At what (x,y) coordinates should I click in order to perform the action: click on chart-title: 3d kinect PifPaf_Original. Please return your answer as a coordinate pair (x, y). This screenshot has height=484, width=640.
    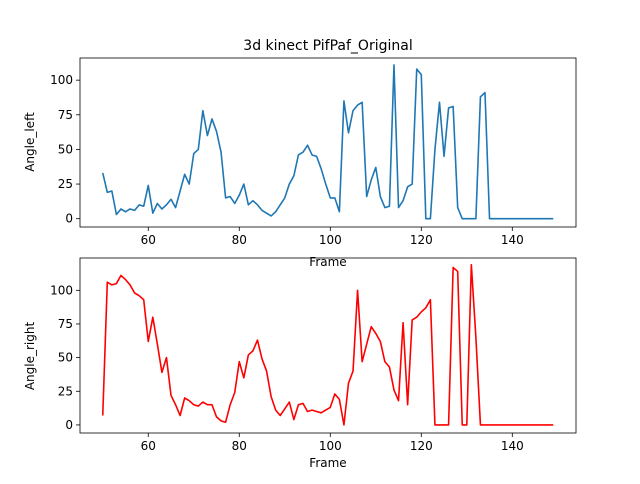
    Looking at the image, I should click on (327, 46).